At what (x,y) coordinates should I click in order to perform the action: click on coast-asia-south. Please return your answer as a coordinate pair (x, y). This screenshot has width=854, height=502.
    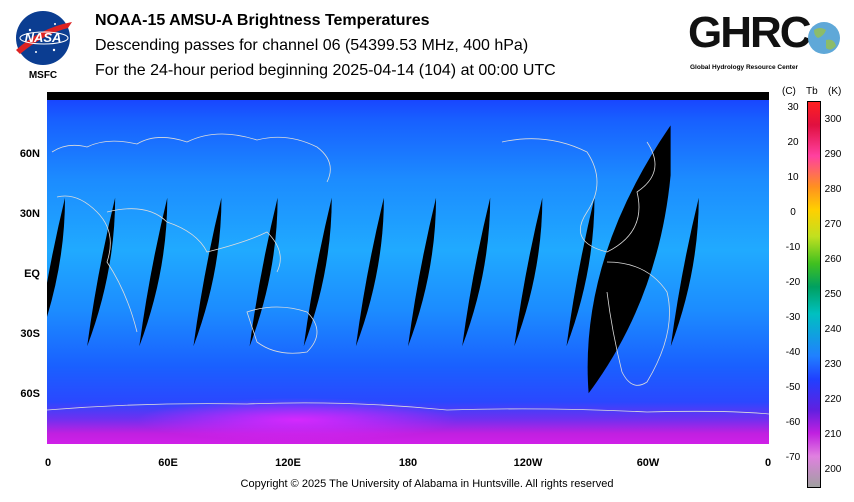
    Looking at the image, I should click on (193, 240).